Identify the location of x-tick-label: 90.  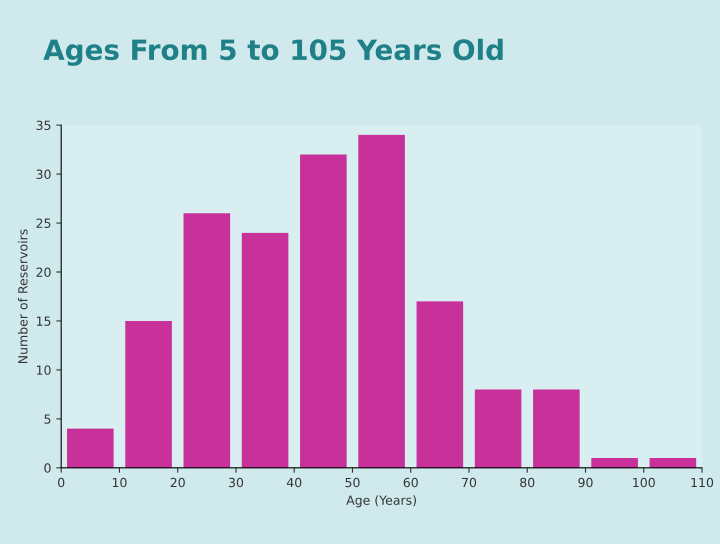
(585, 483).